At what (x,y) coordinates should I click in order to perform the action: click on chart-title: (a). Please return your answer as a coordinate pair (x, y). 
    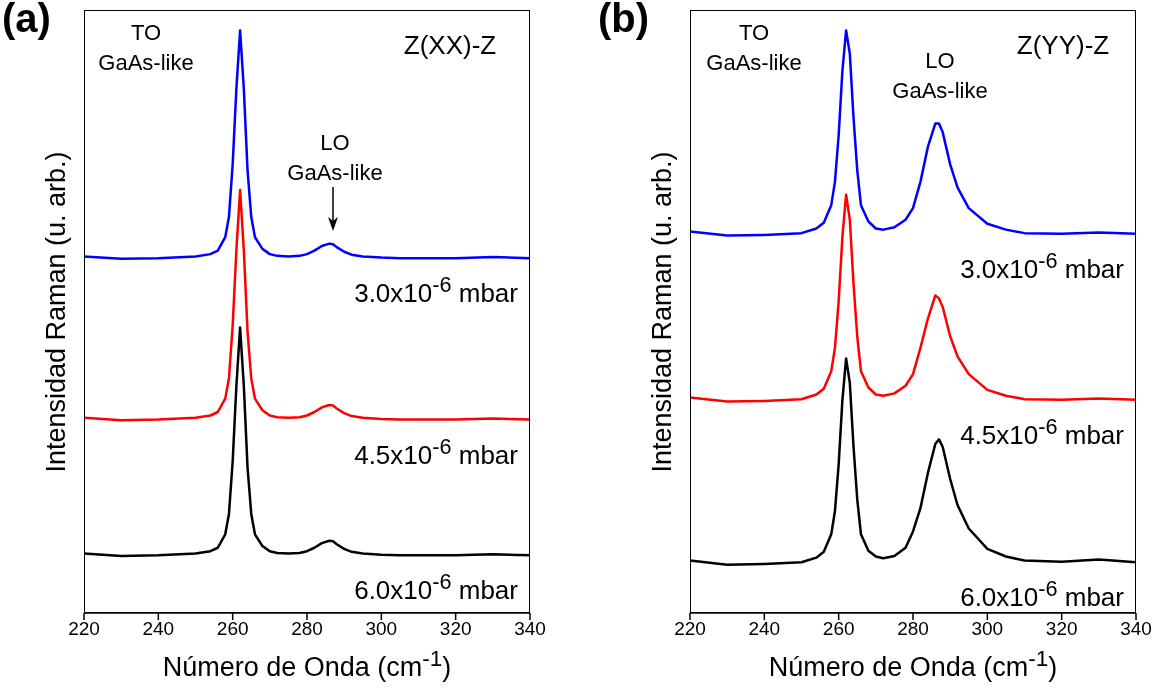
    Looking at the image, I should click on (26, 20).